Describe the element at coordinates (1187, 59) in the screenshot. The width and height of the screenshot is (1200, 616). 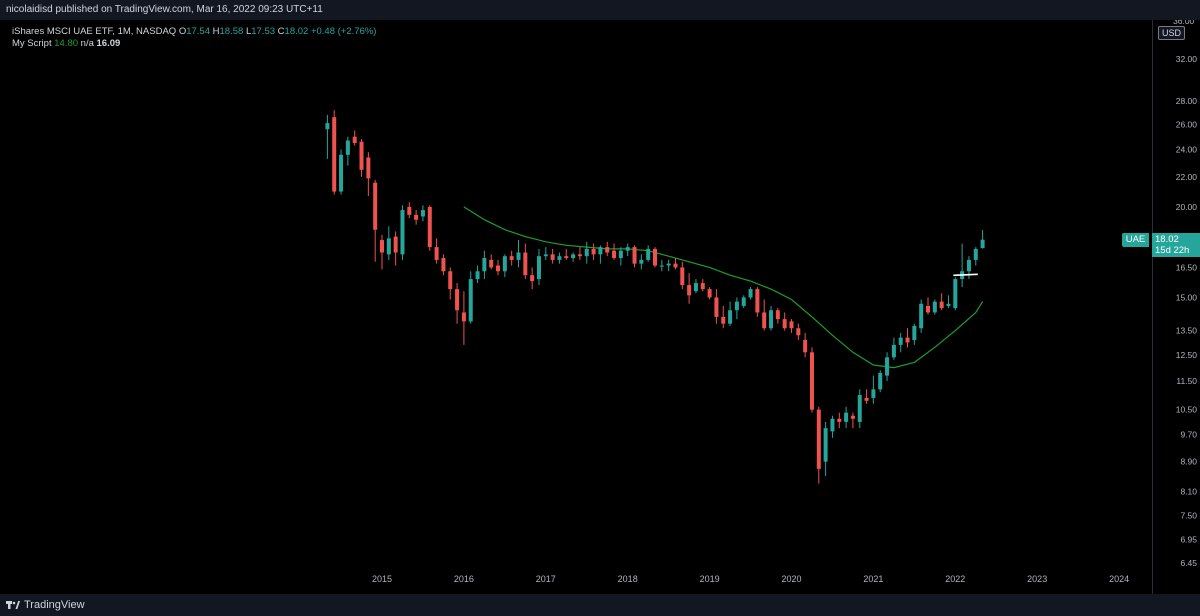
I see `price-tick-label: 32.00` at that location.